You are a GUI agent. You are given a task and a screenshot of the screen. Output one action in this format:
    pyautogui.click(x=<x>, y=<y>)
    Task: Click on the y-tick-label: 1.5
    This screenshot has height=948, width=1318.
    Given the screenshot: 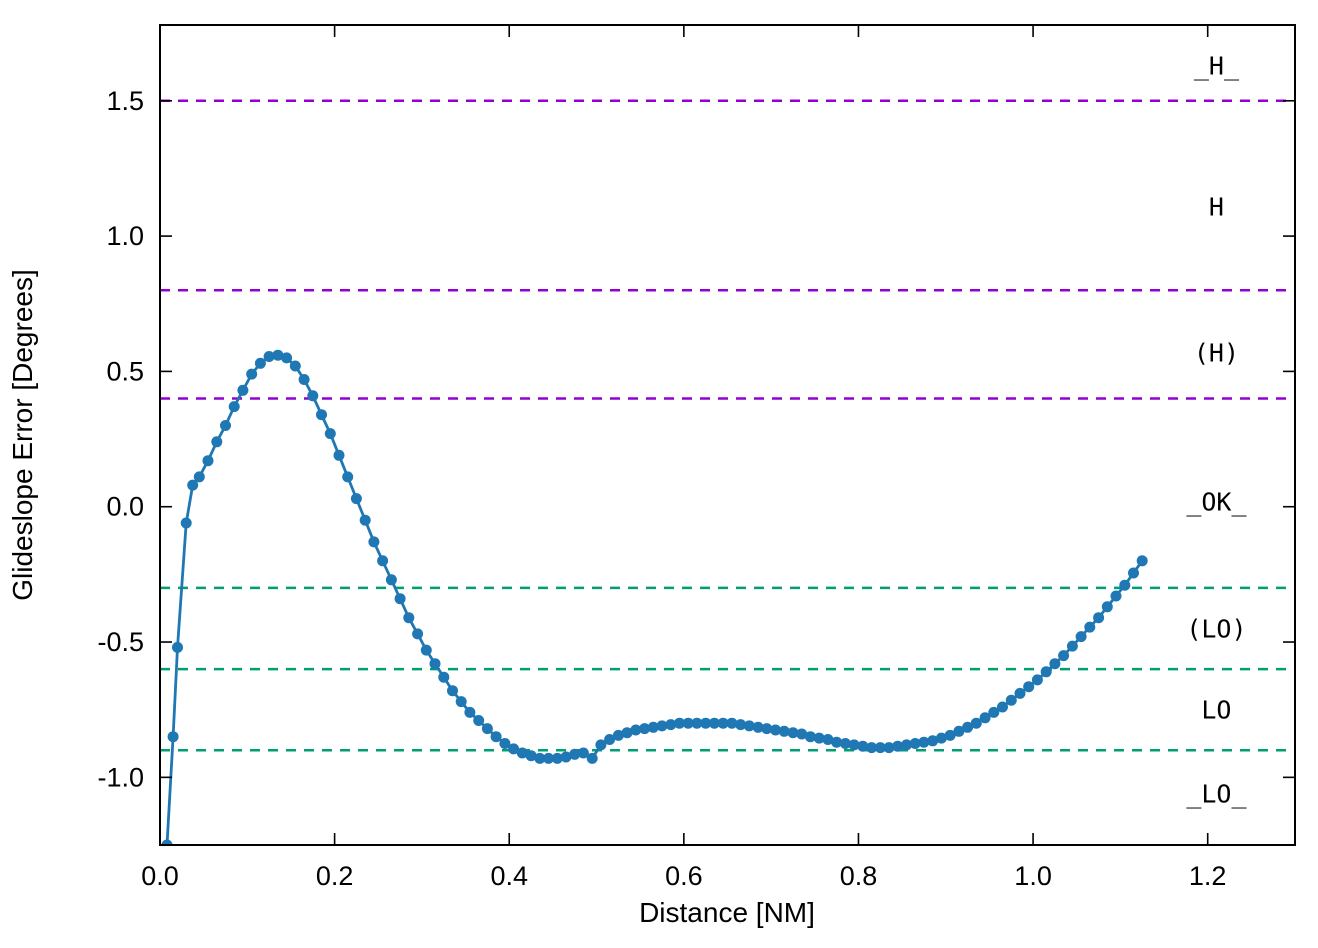 What is the action you would take?
    pyautogui.click(x=125, y=101)
    